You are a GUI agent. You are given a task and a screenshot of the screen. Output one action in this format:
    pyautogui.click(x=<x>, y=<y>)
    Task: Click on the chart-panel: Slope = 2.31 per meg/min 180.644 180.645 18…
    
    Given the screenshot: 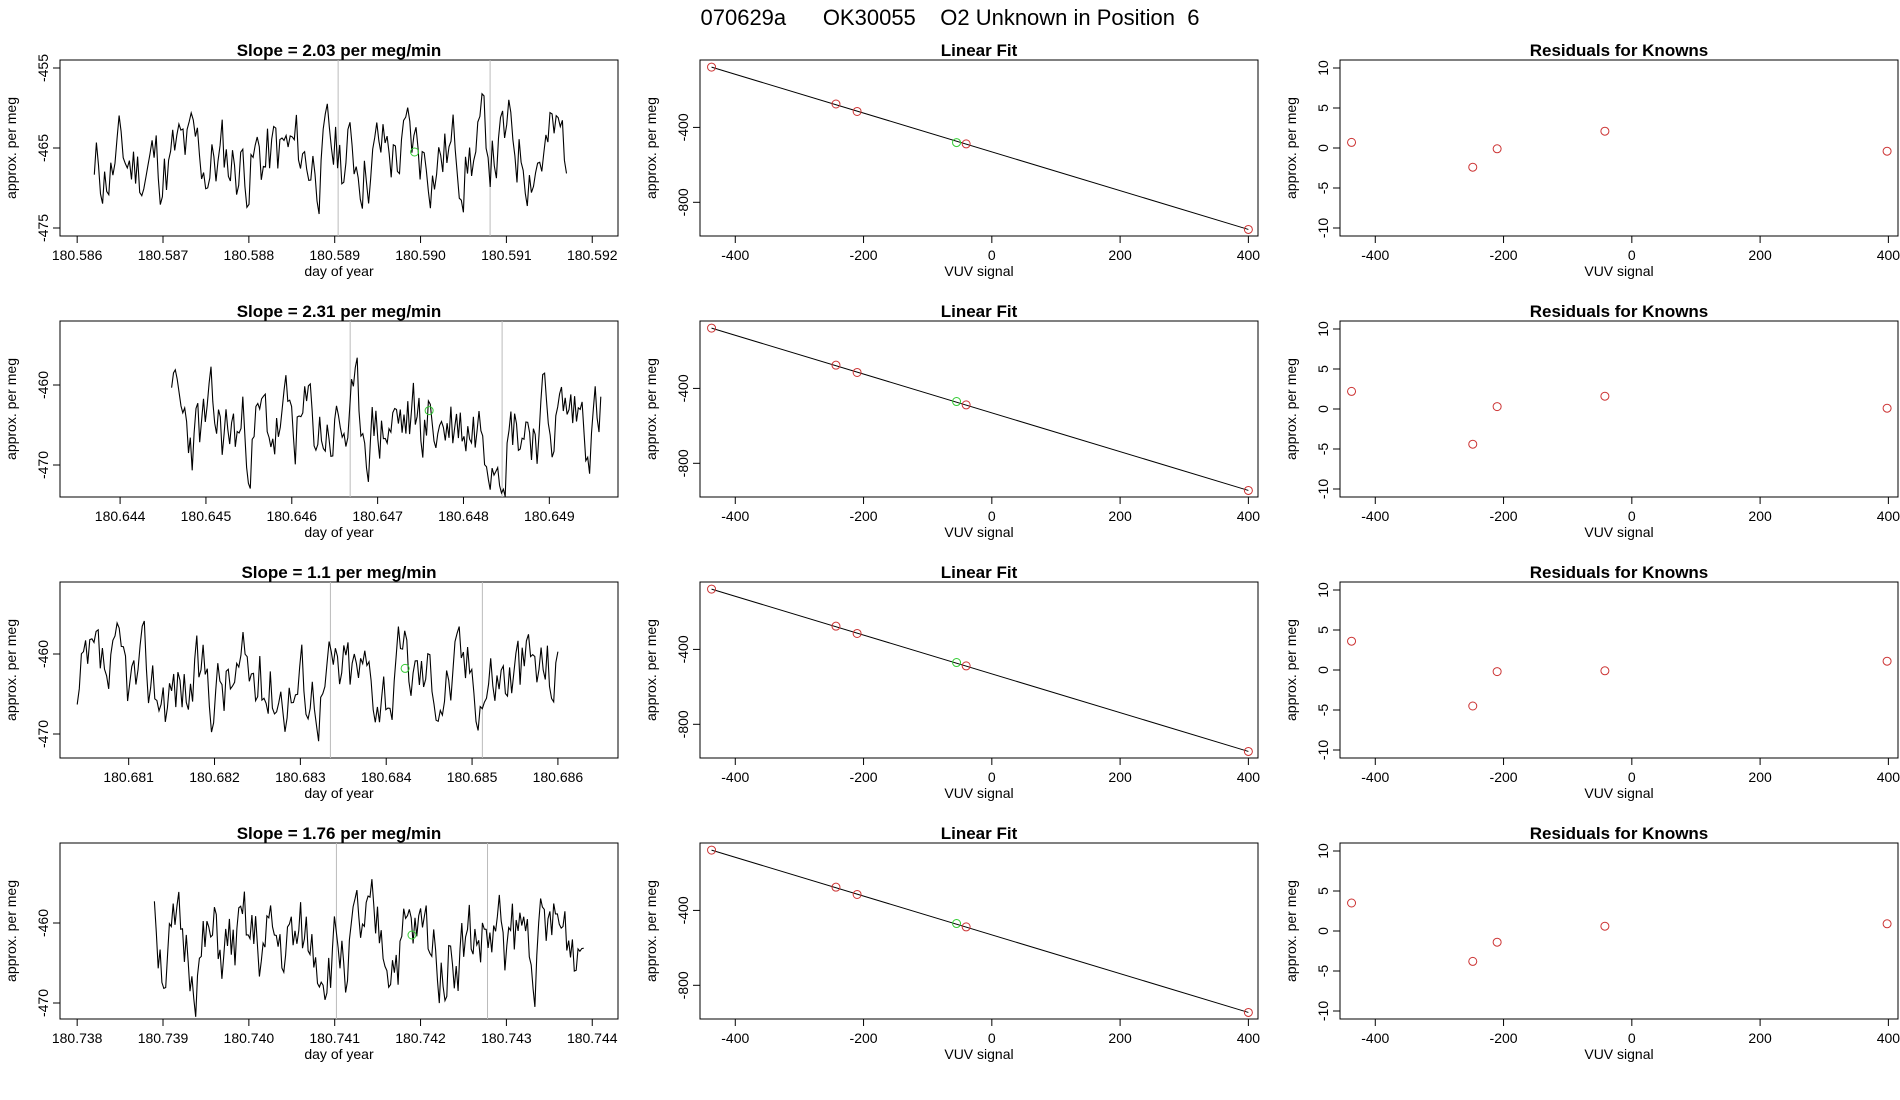 What is the action you would take?
    pyautogui.click(x=311, y=421)
    